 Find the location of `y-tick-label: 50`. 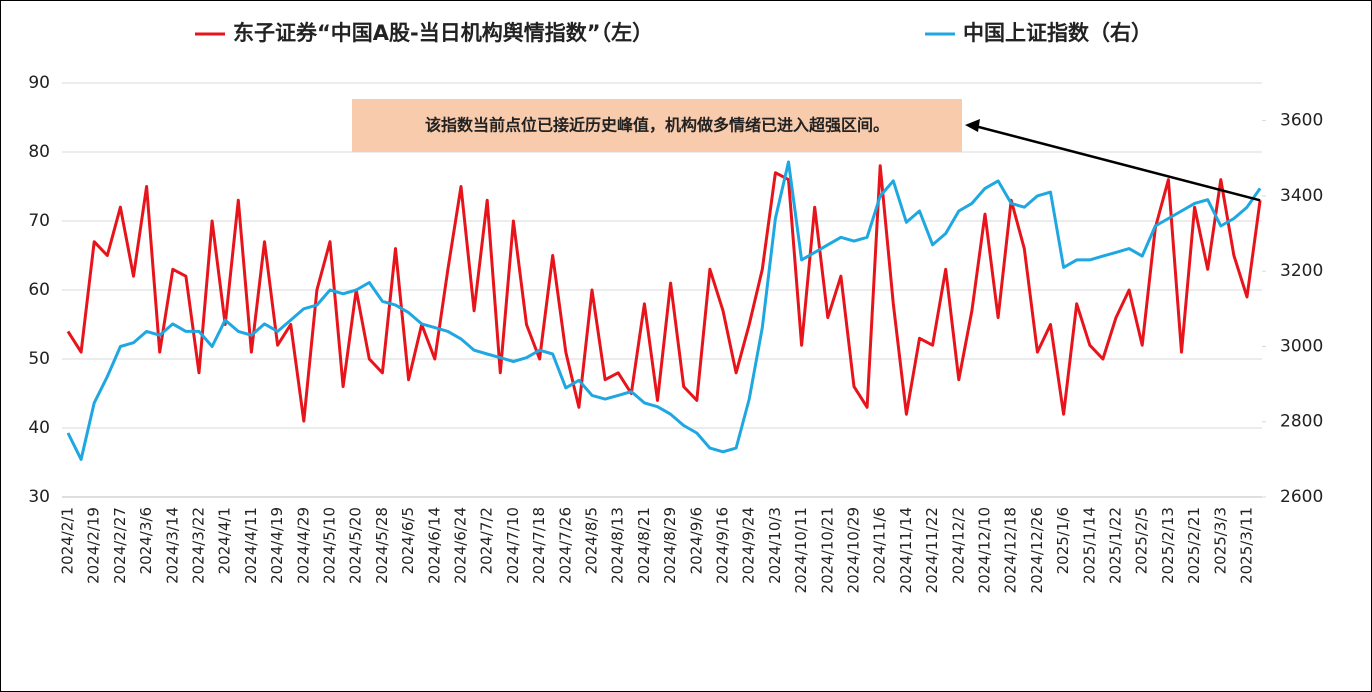

y-tick-label: 50 is located at coordinates (39, 359).